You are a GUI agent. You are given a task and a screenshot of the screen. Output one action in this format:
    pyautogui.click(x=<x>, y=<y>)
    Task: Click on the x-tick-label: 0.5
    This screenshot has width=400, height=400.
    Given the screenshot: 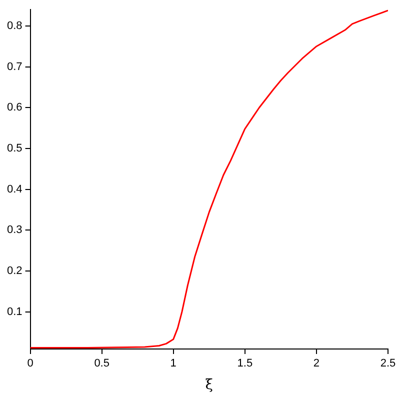 What is the action you would take?
    pyautogui.click(x=102, y=364)
    